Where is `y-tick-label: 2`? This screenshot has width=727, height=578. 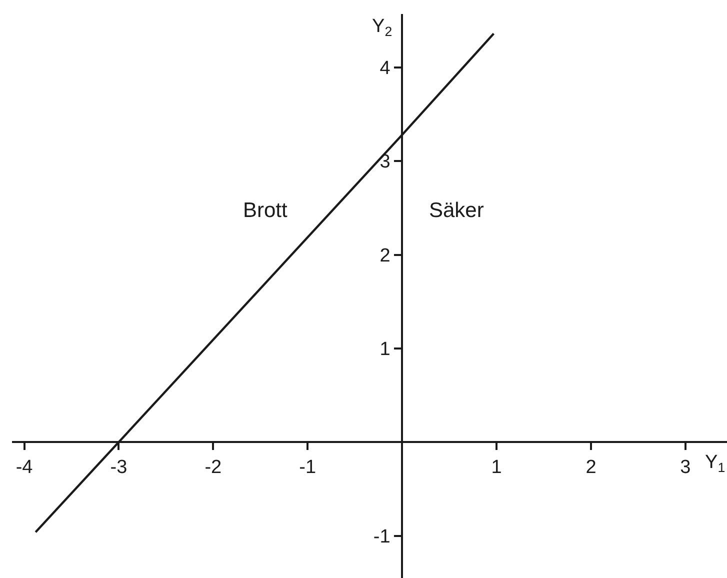
y-tick-label: 2 is located at coordinates (385, 255).